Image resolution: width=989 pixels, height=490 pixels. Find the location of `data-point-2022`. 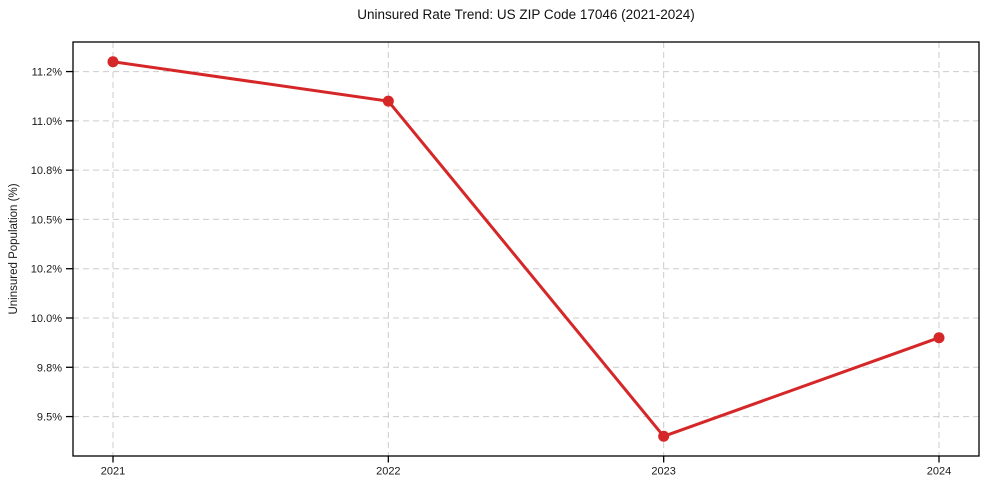

data-point-2022 is located at coordinates (388, 101).